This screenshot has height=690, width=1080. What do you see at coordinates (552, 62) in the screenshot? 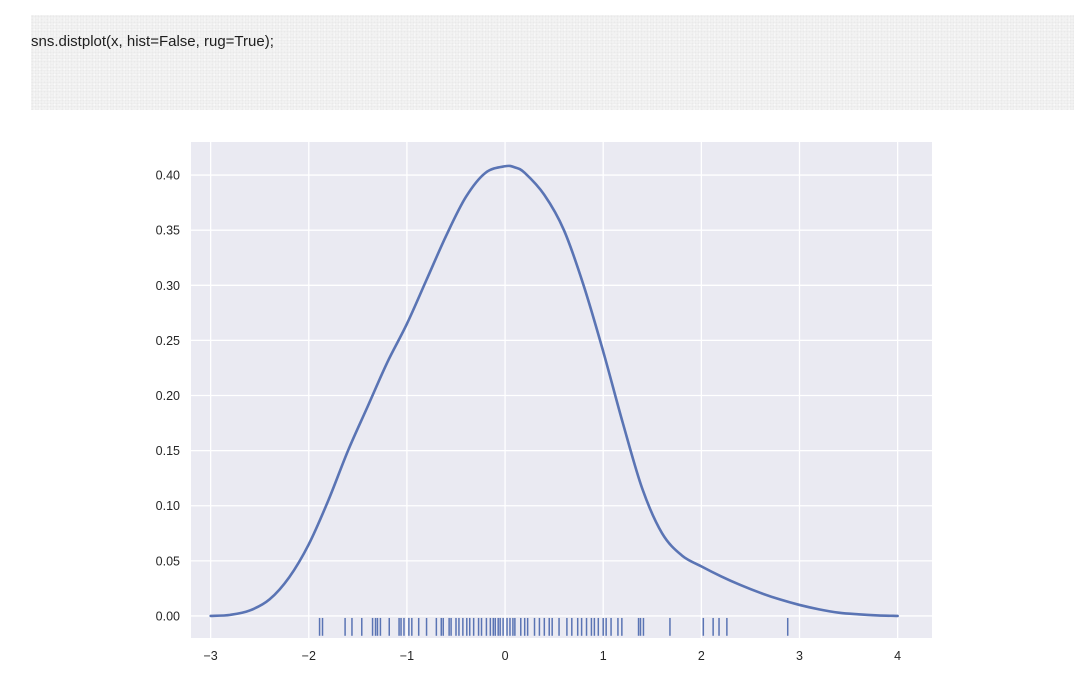
I see `code-cell` at bounding box center [552, 62].